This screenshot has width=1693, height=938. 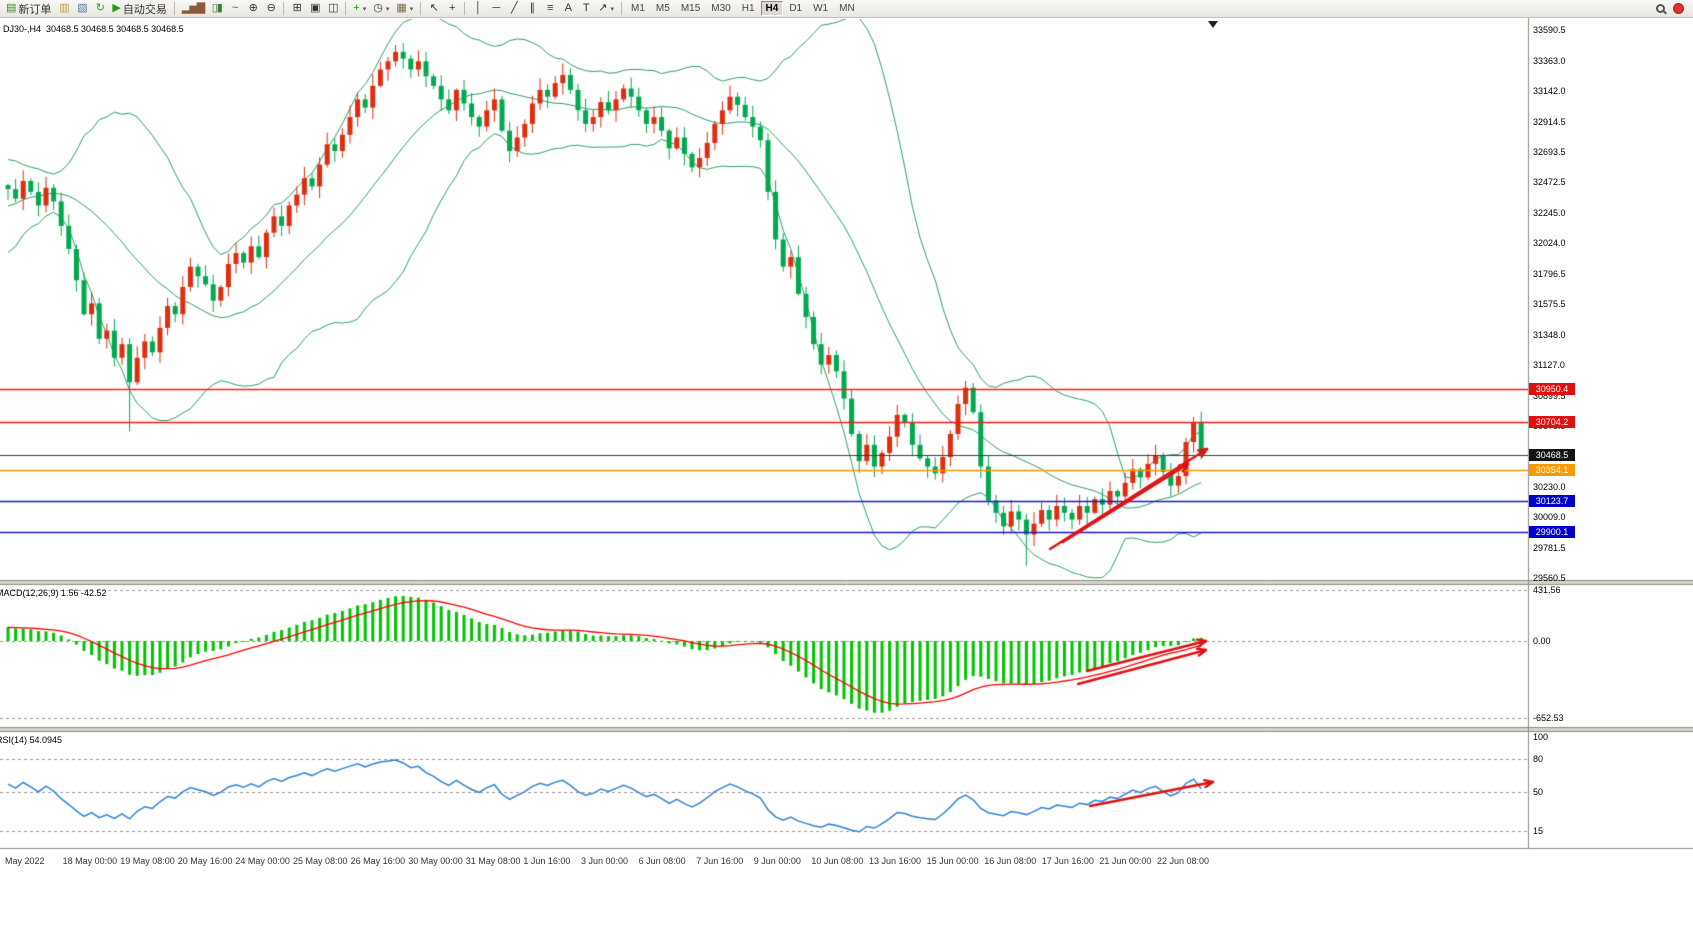 I want to click on timeframe-m1-button: M1, so click(x=638, y=8).